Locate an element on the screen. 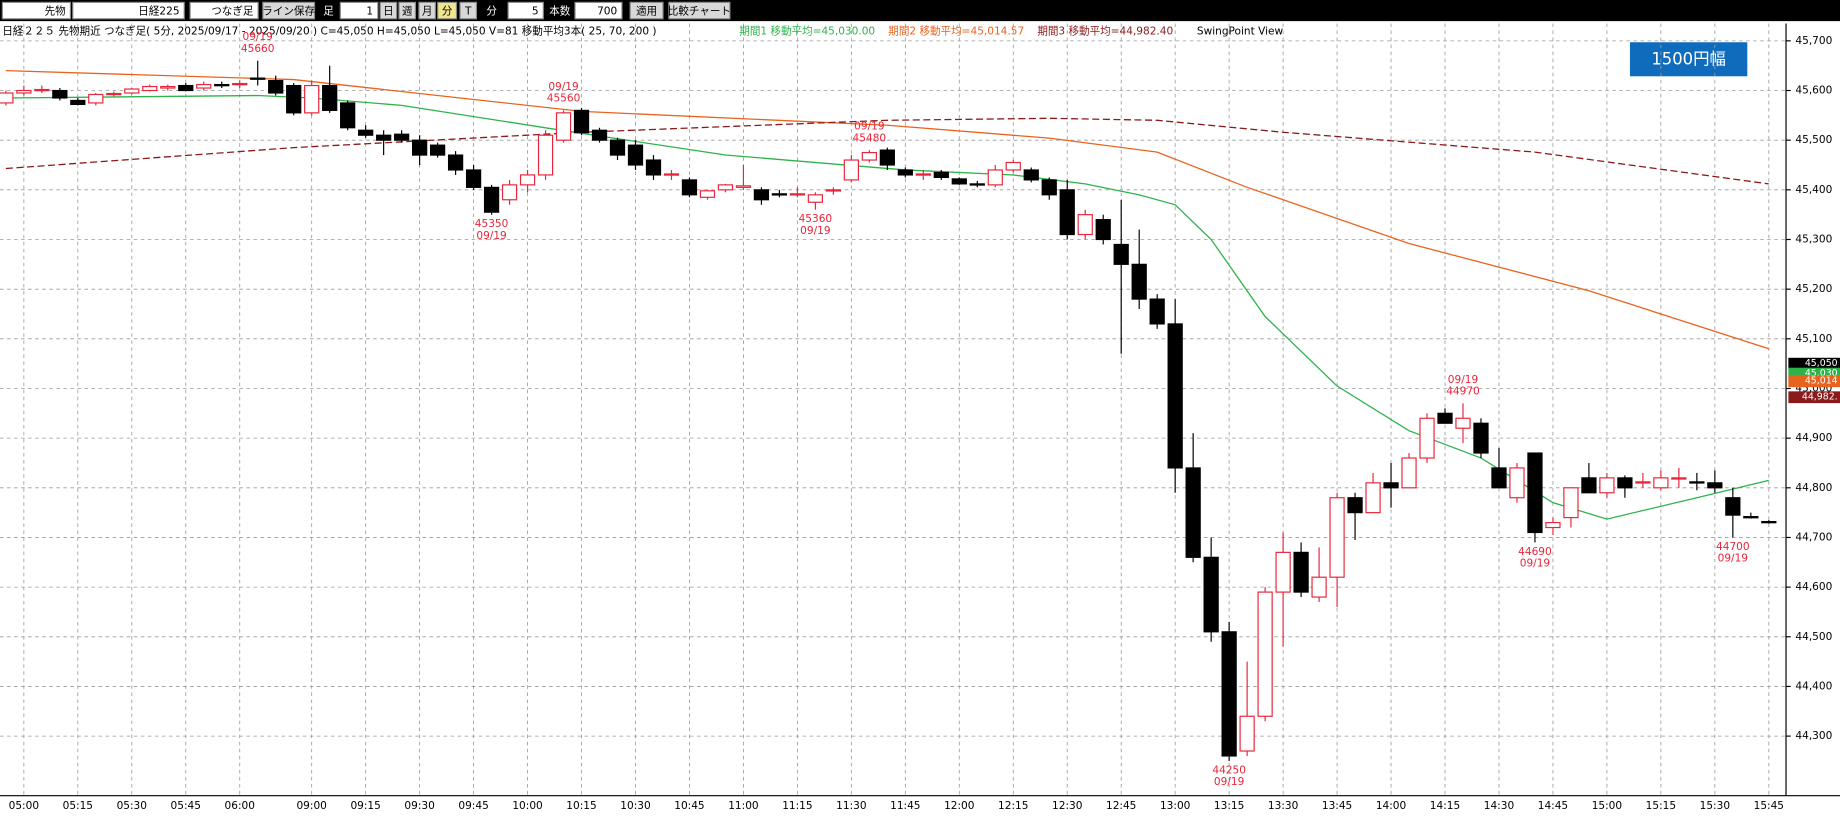 This screenshot has height=818, width=1840. y-tick-label: 44,800 is located at coordinates (1813, 488).